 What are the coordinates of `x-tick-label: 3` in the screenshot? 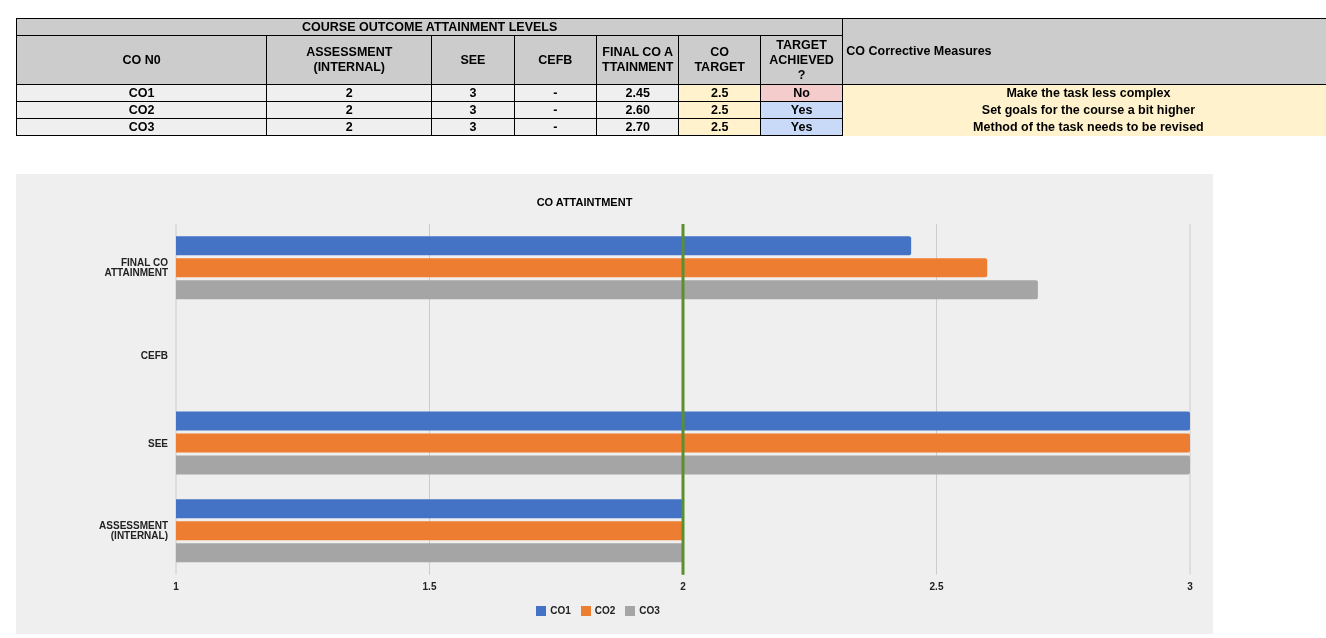 It's located at (1190, 586).